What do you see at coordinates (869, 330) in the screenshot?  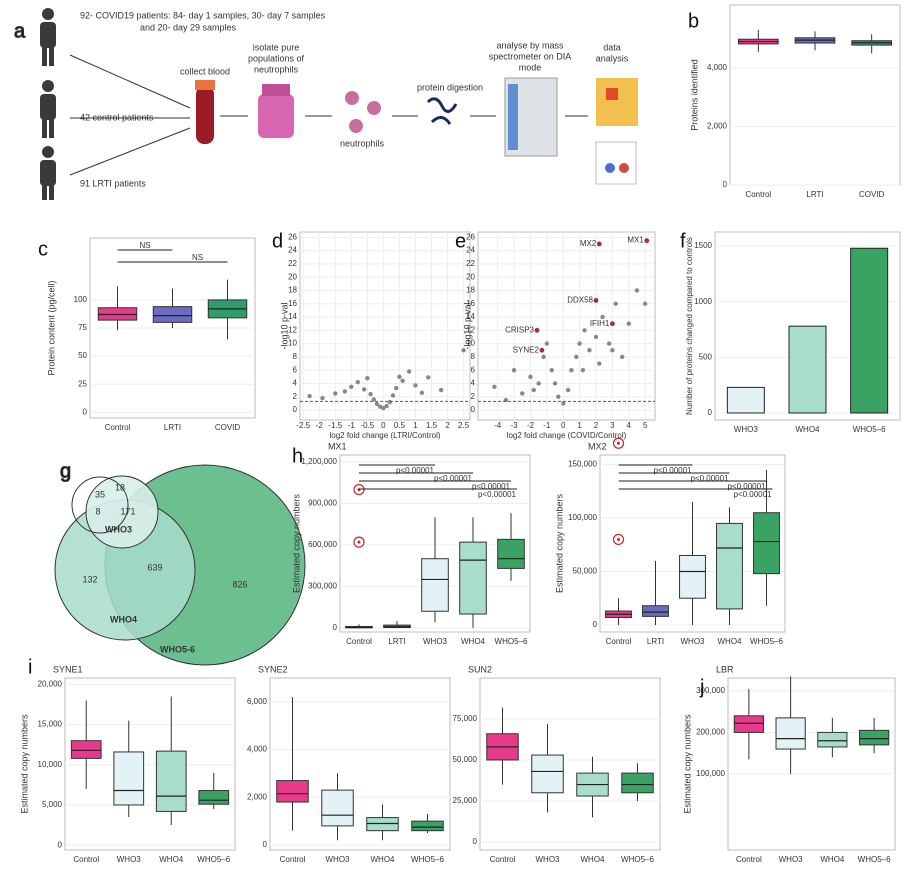 I see `bar` at bounding box center [869, 330].